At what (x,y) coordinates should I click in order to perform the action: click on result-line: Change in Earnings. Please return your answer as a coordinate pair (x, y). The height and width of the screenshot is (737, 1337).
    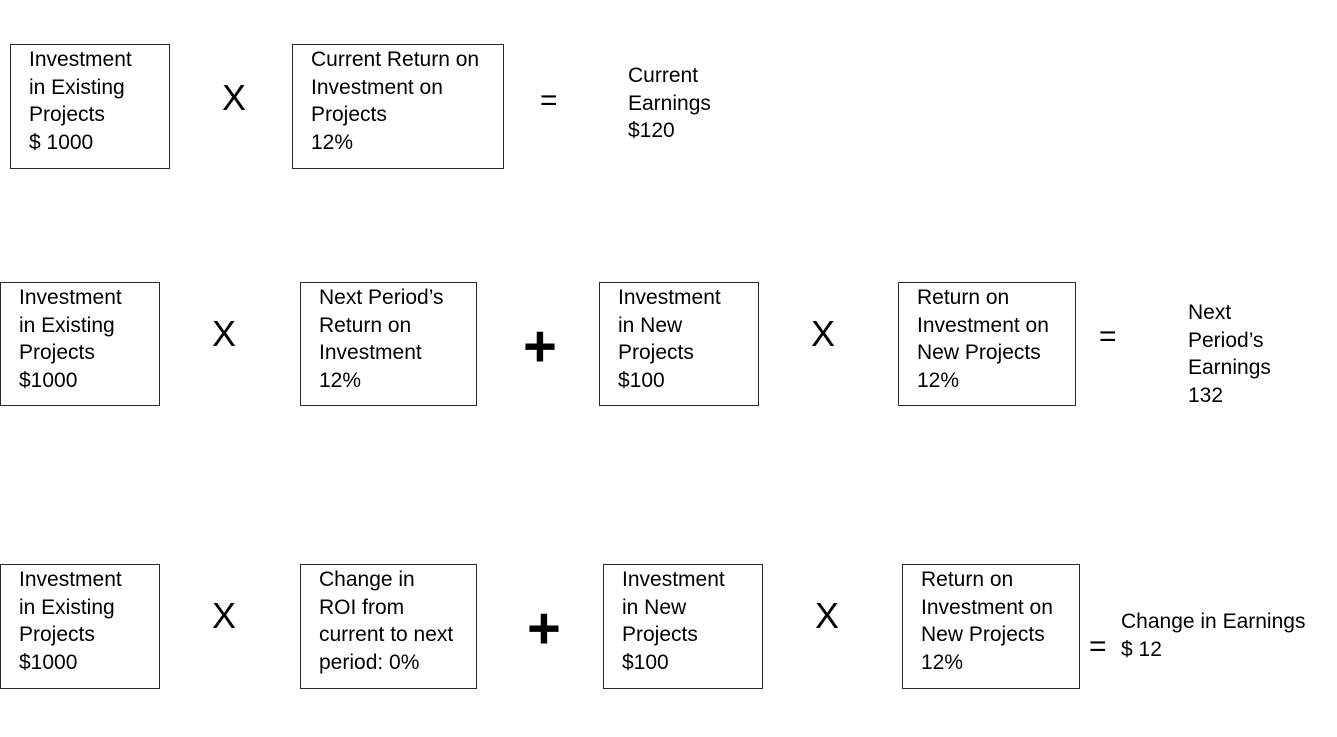
    Looking at the image, I should click on (1213, 621).